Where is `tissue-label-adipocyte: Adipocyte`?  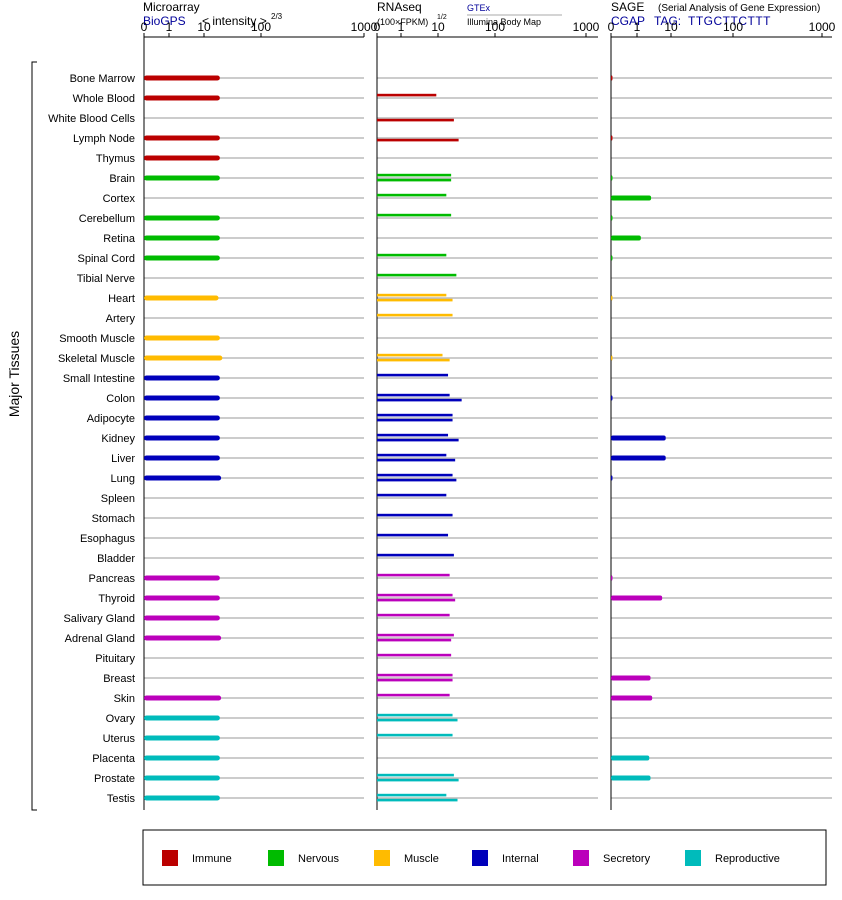 tissue-label-adipocyte: Adipocyte is located at coordinates (111, 419).